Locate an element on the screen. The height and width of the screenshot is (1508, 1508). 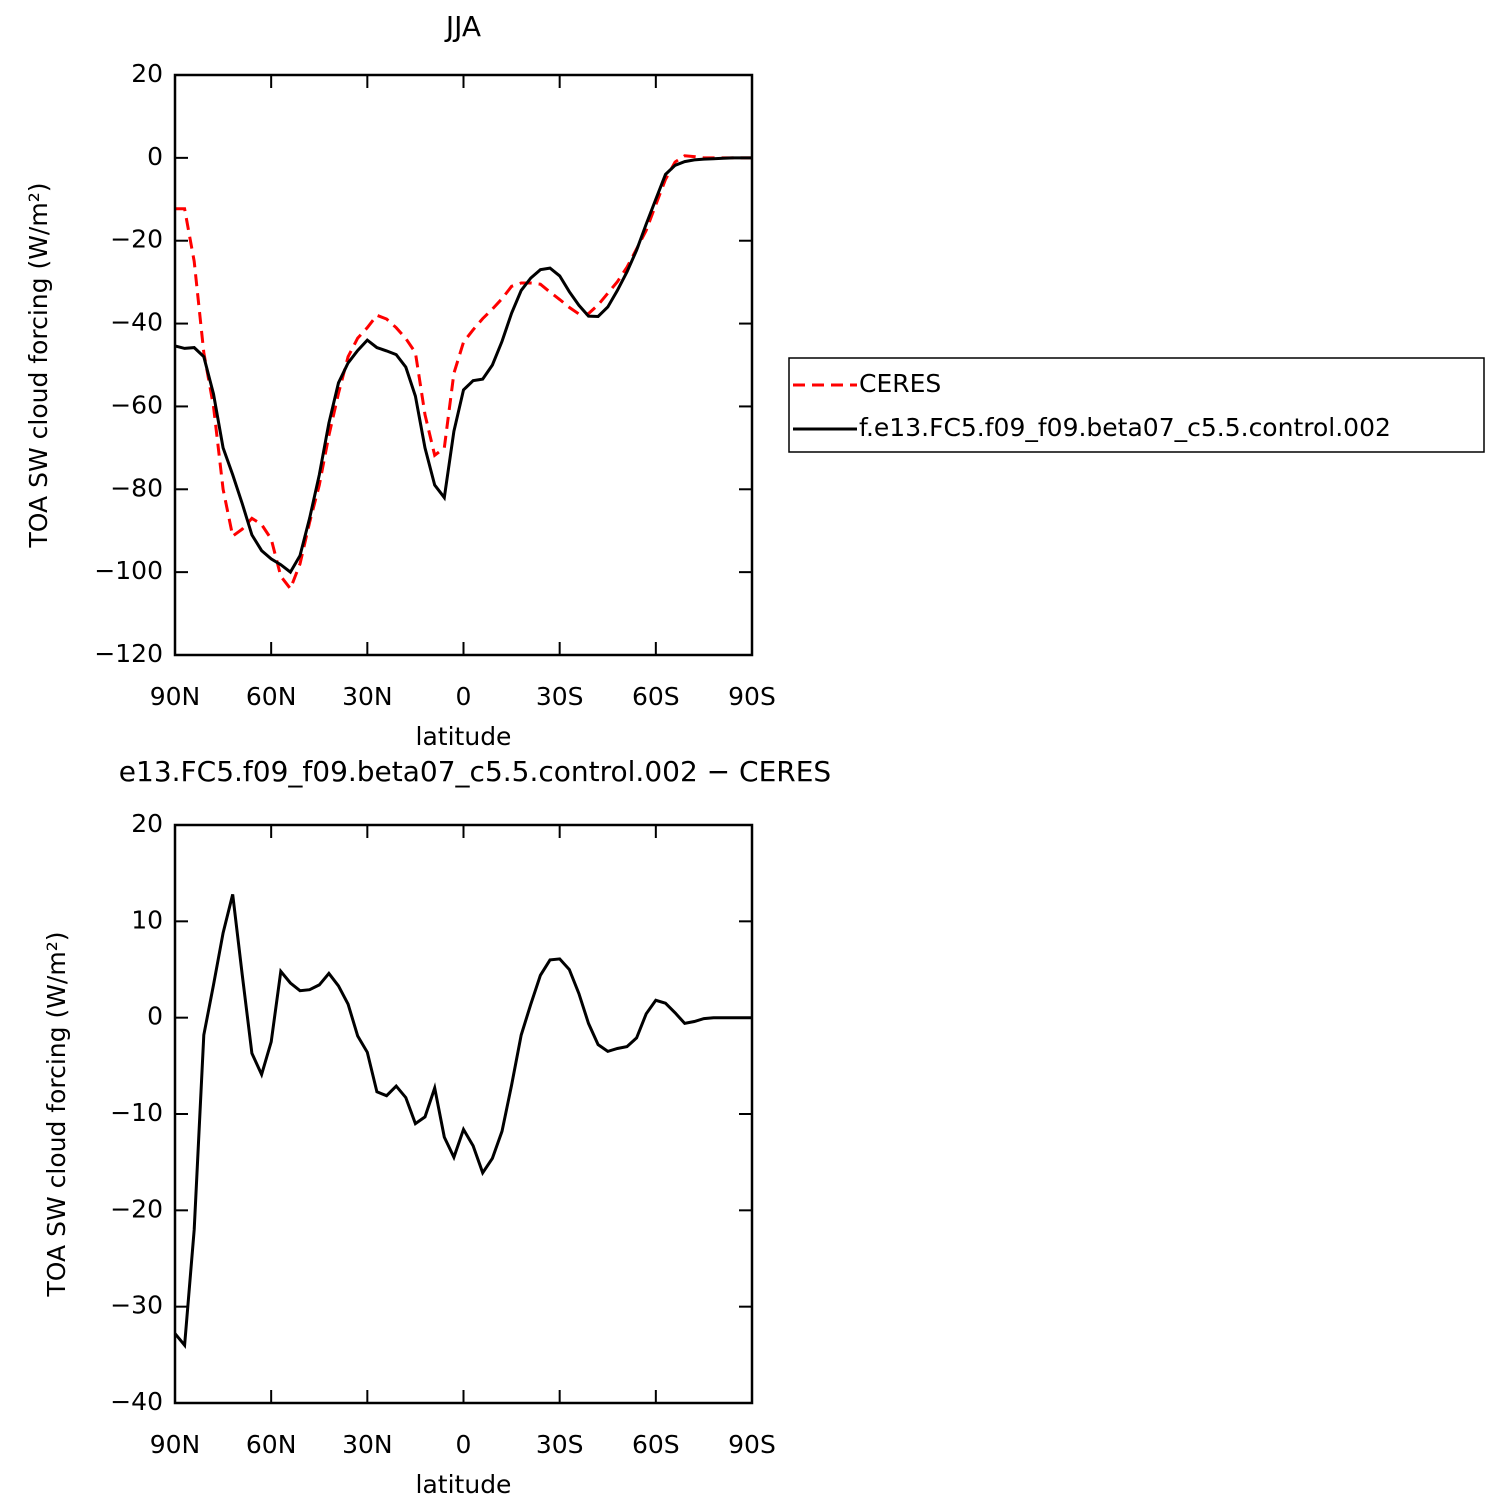
y-tick-label: −10 is located at coordinates (136, 1112).